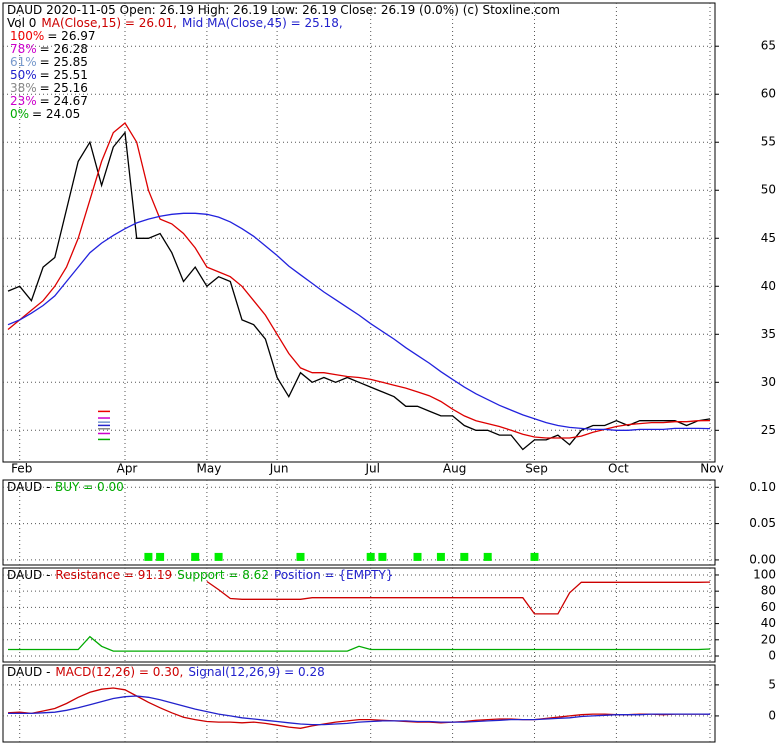 This screenshot has height=745, width=780. Describe the element at coordinates (279, 469) in the screenshot. I see `x-tick-label: Jun` at that location.